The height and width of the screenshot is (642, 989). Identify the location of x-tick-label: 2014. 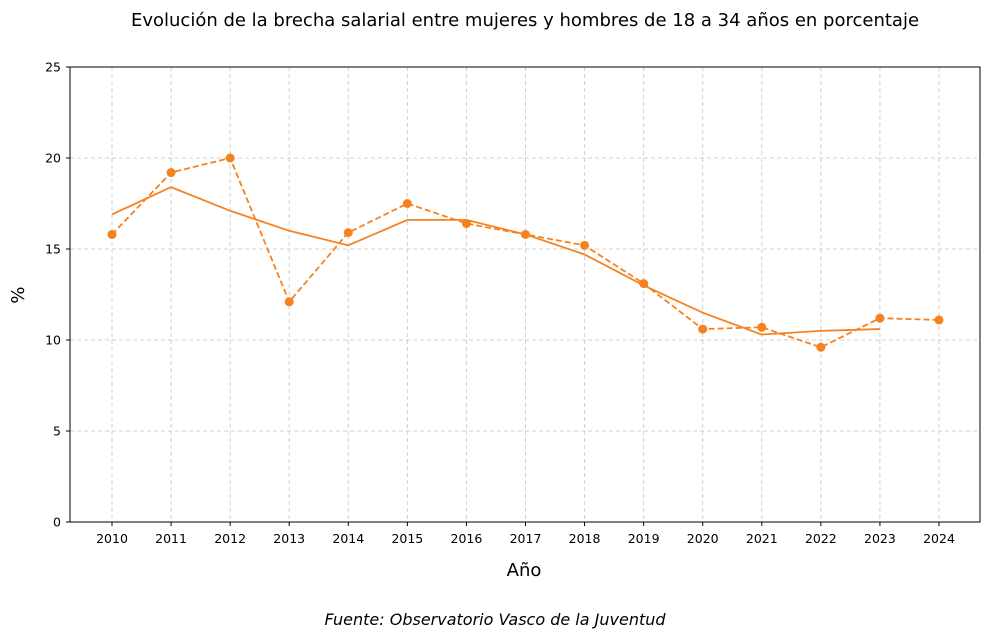
(348, 538).